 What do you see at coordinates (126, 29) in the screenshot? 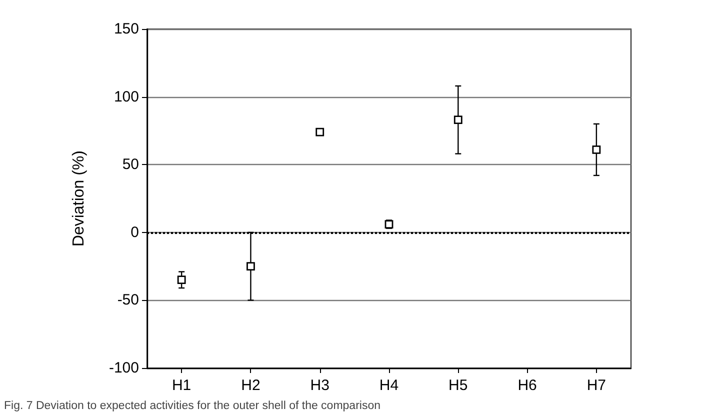
I see `y-tick-label: 150` at bounding box center [126, 29].